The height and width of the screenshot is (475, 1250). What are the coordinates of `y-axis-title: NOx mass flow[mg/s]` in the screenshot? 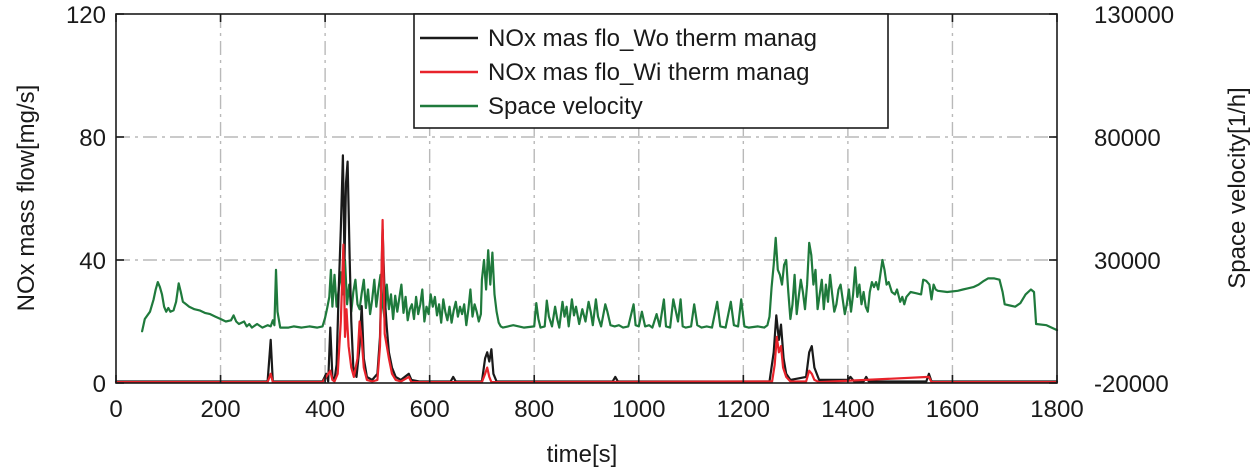 It's located at (26, 198).